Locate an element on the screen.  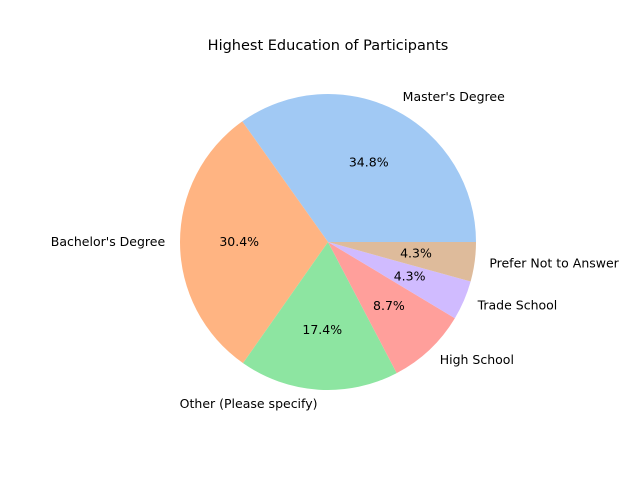
slice-label: Master's Degree is located at coordinates (454, 96).